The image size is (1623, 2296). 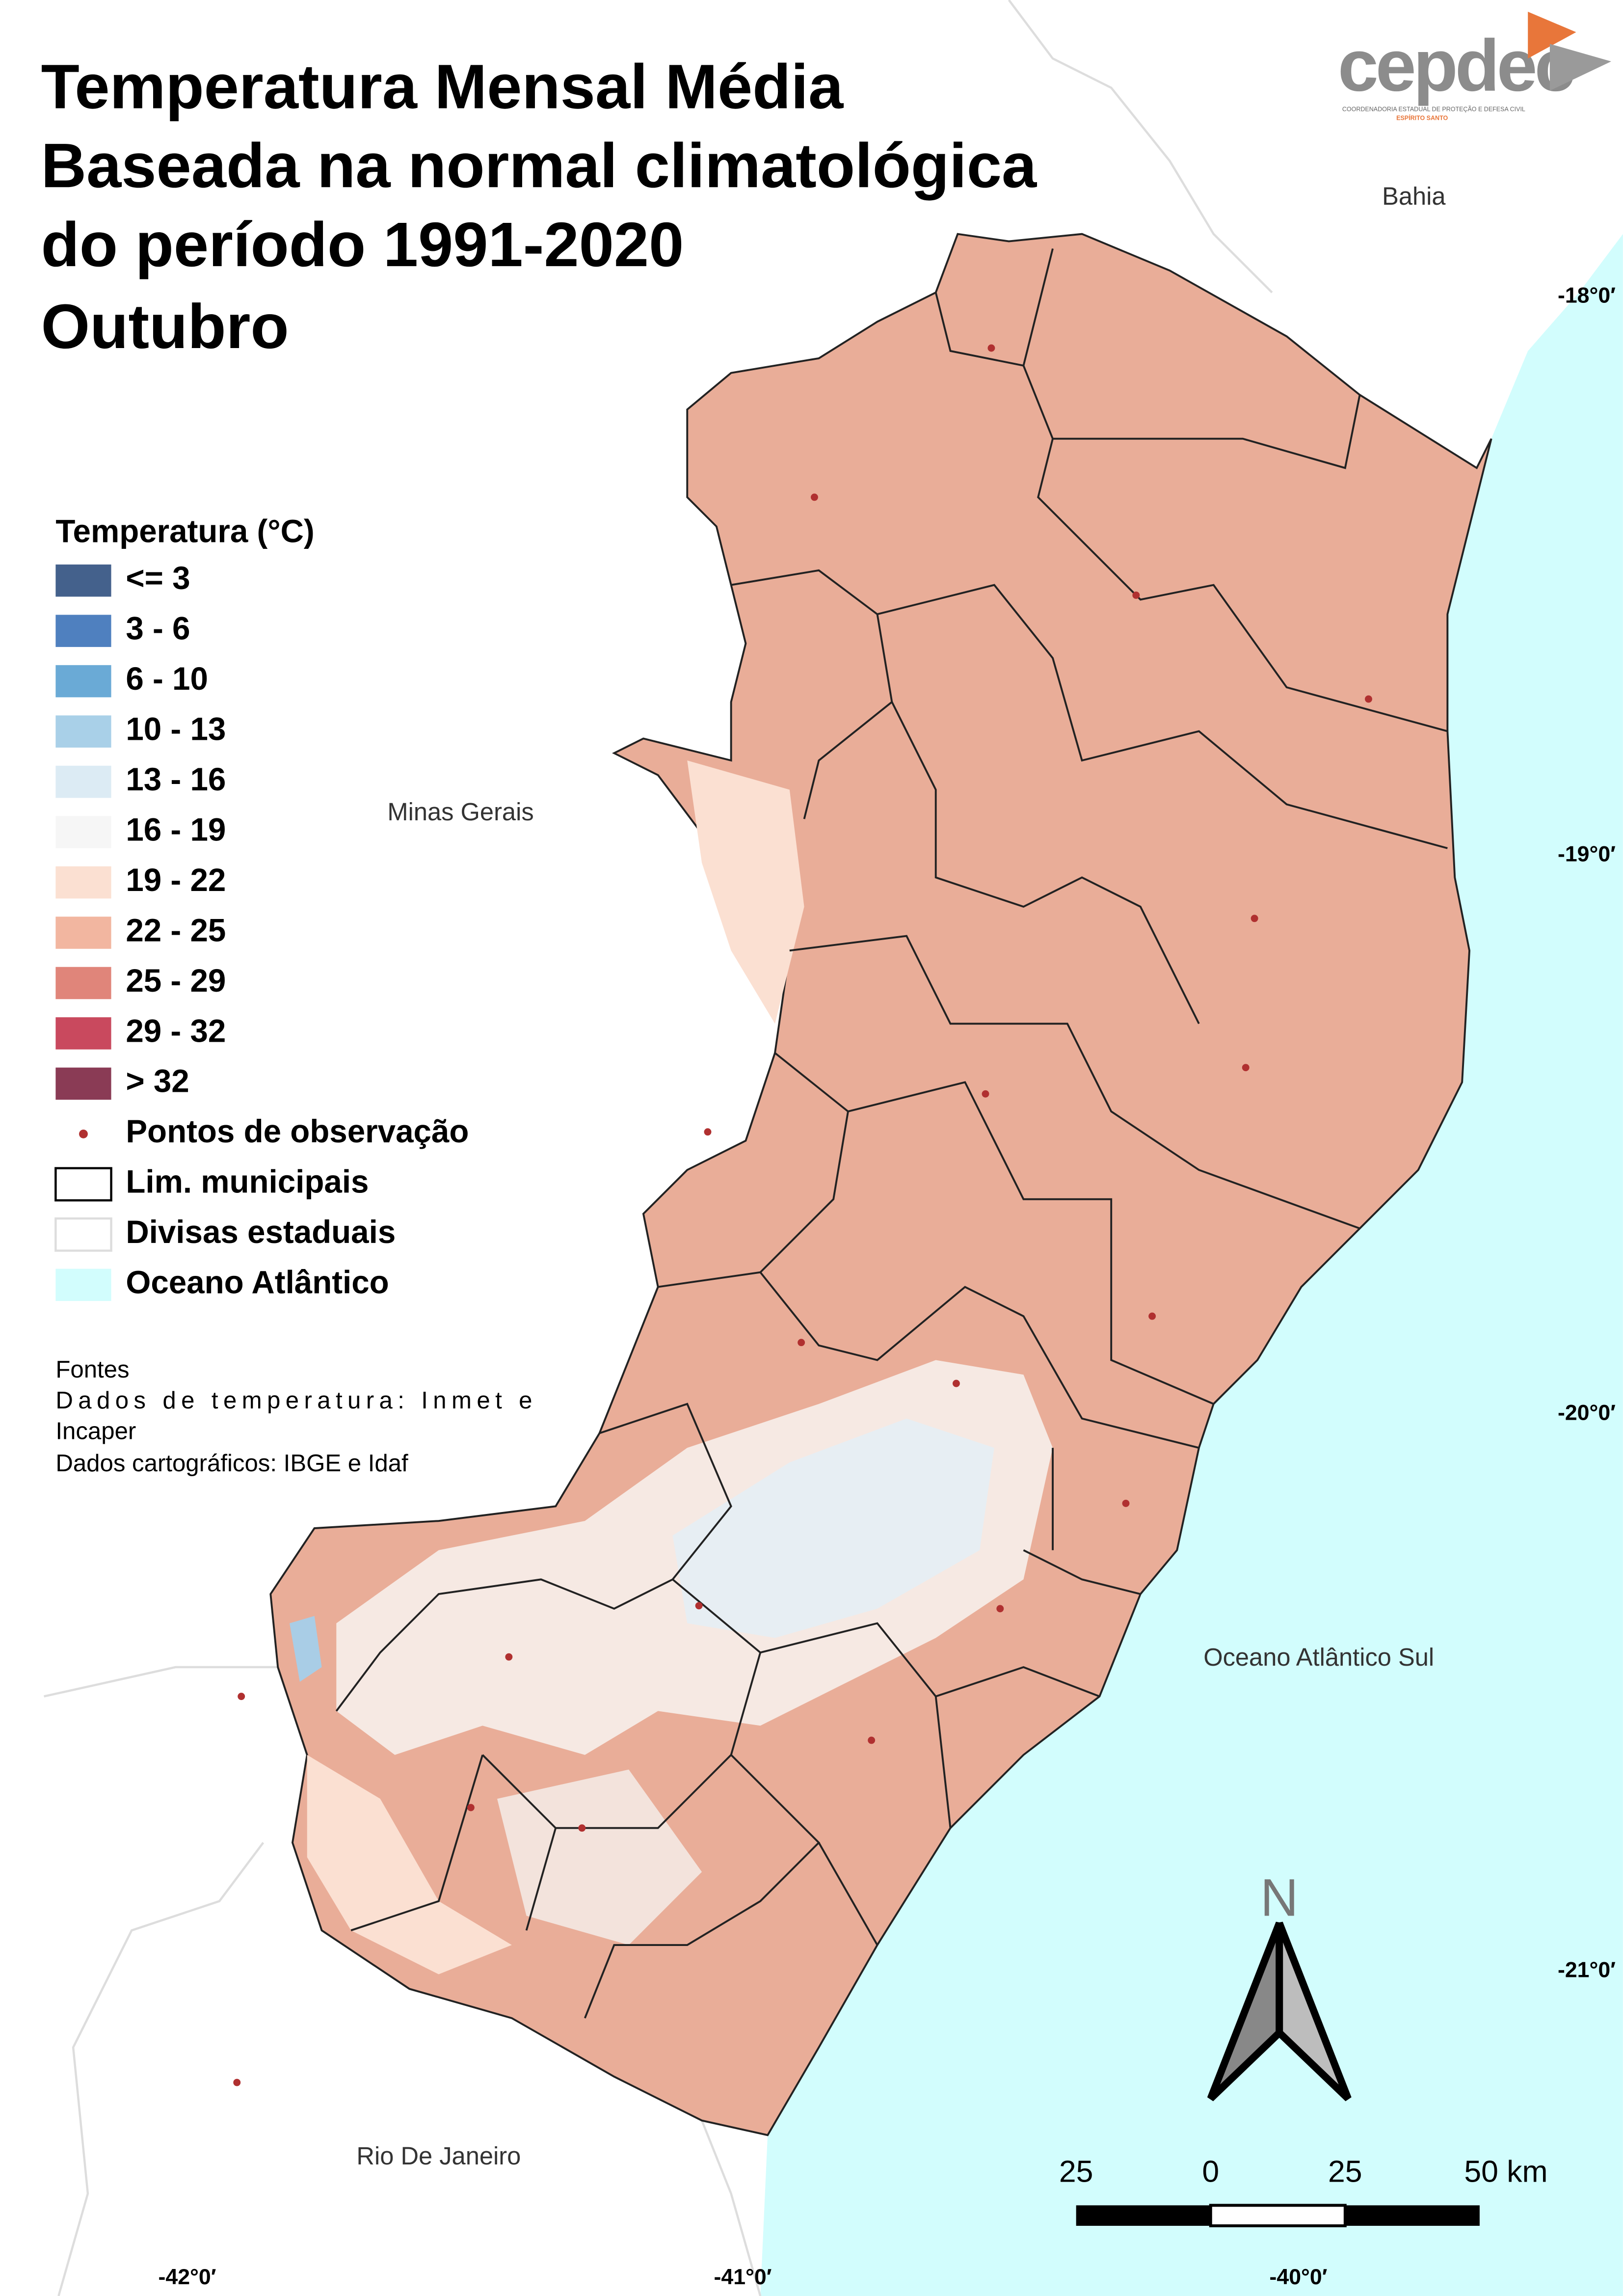 I want to click on sources-line: Dados de temperatura: Inmet e, so click(x=293, y=1400).